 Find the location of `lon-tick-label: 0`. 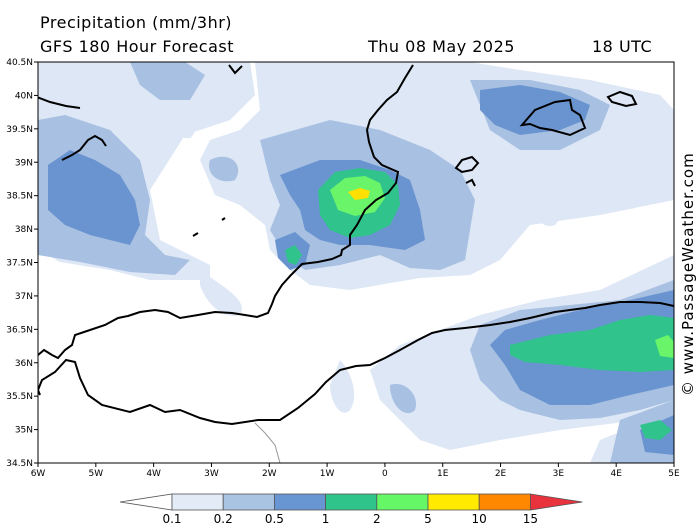

lon-tick-label: 0 is located at coordinates (385, 474).